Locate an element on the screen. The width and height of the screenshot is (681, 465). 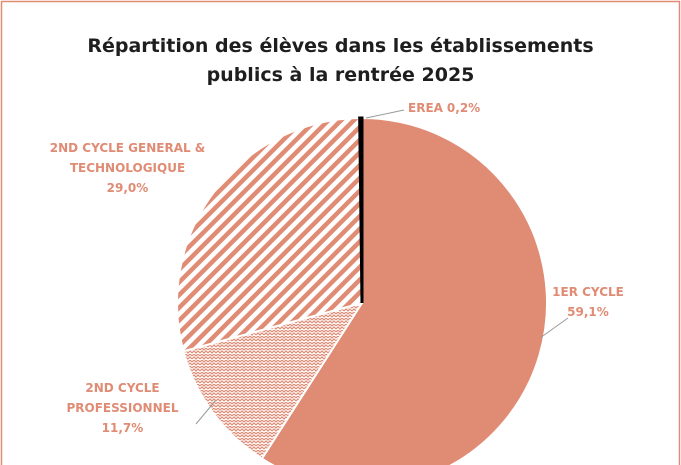
value-label: 0,2% is located at coordinates (463, 108).